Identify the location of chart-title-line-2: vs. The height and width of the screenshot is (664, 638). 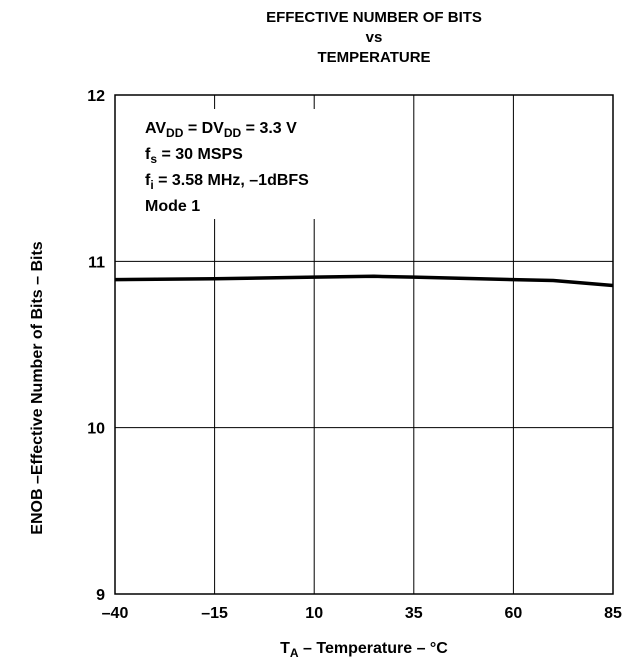
(374, 37).